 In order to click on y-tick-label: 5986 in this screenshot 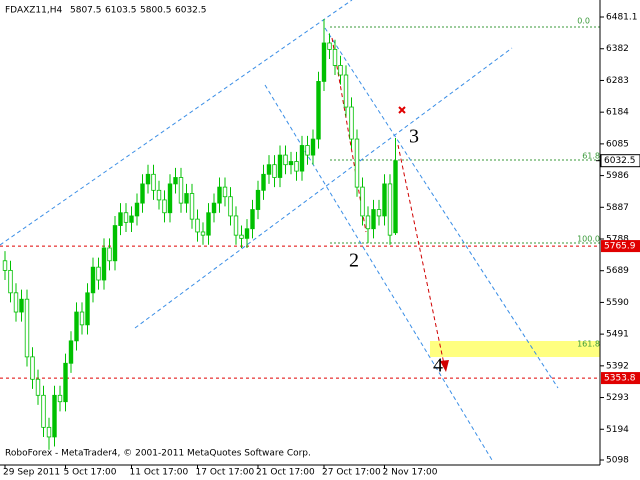, I will do `click(617, 176)`.